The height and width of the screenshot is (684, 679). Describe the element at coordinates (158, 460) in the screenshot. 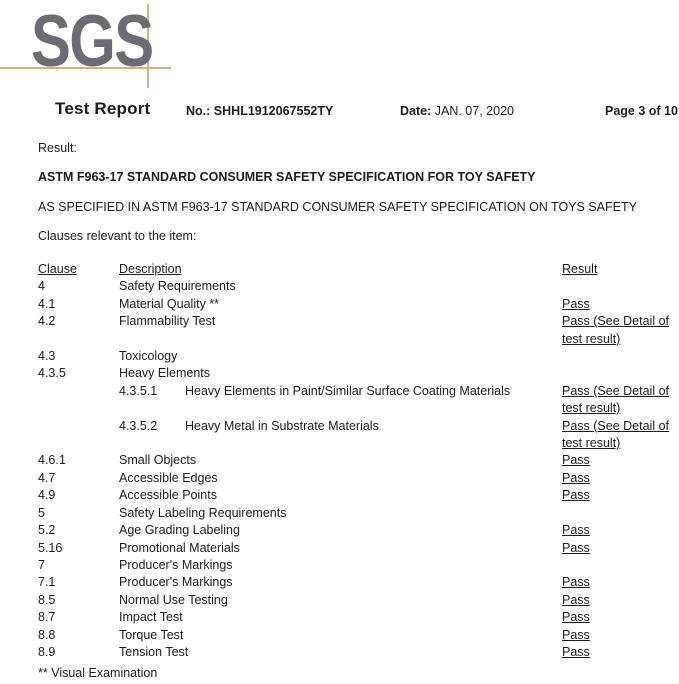

I see `clause-description: Small Objects` at that location.